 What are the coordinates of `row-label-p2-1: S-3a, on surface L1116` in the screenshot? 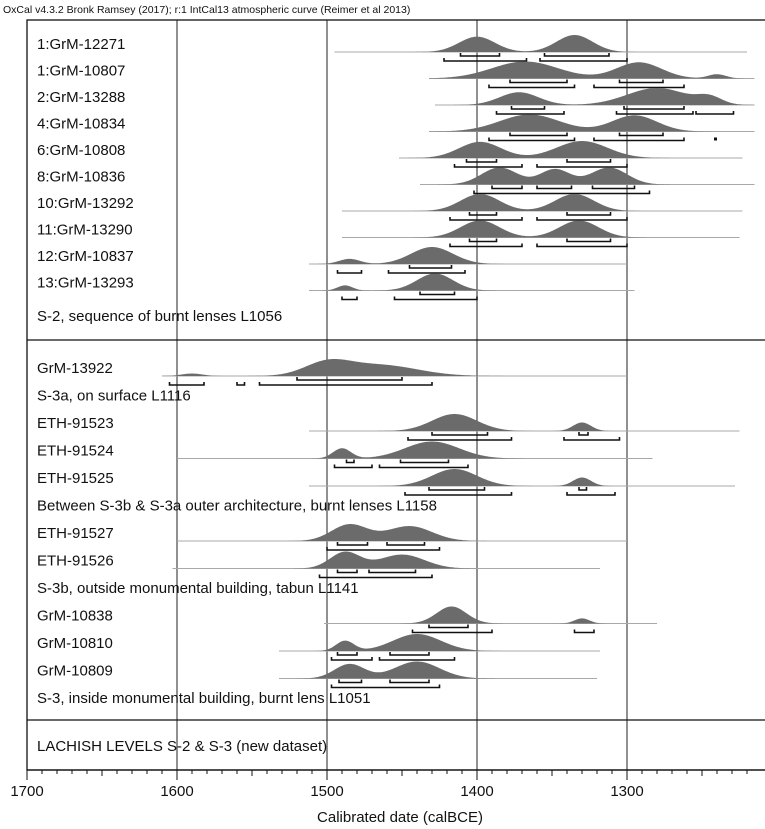 It's located at (114, 396).